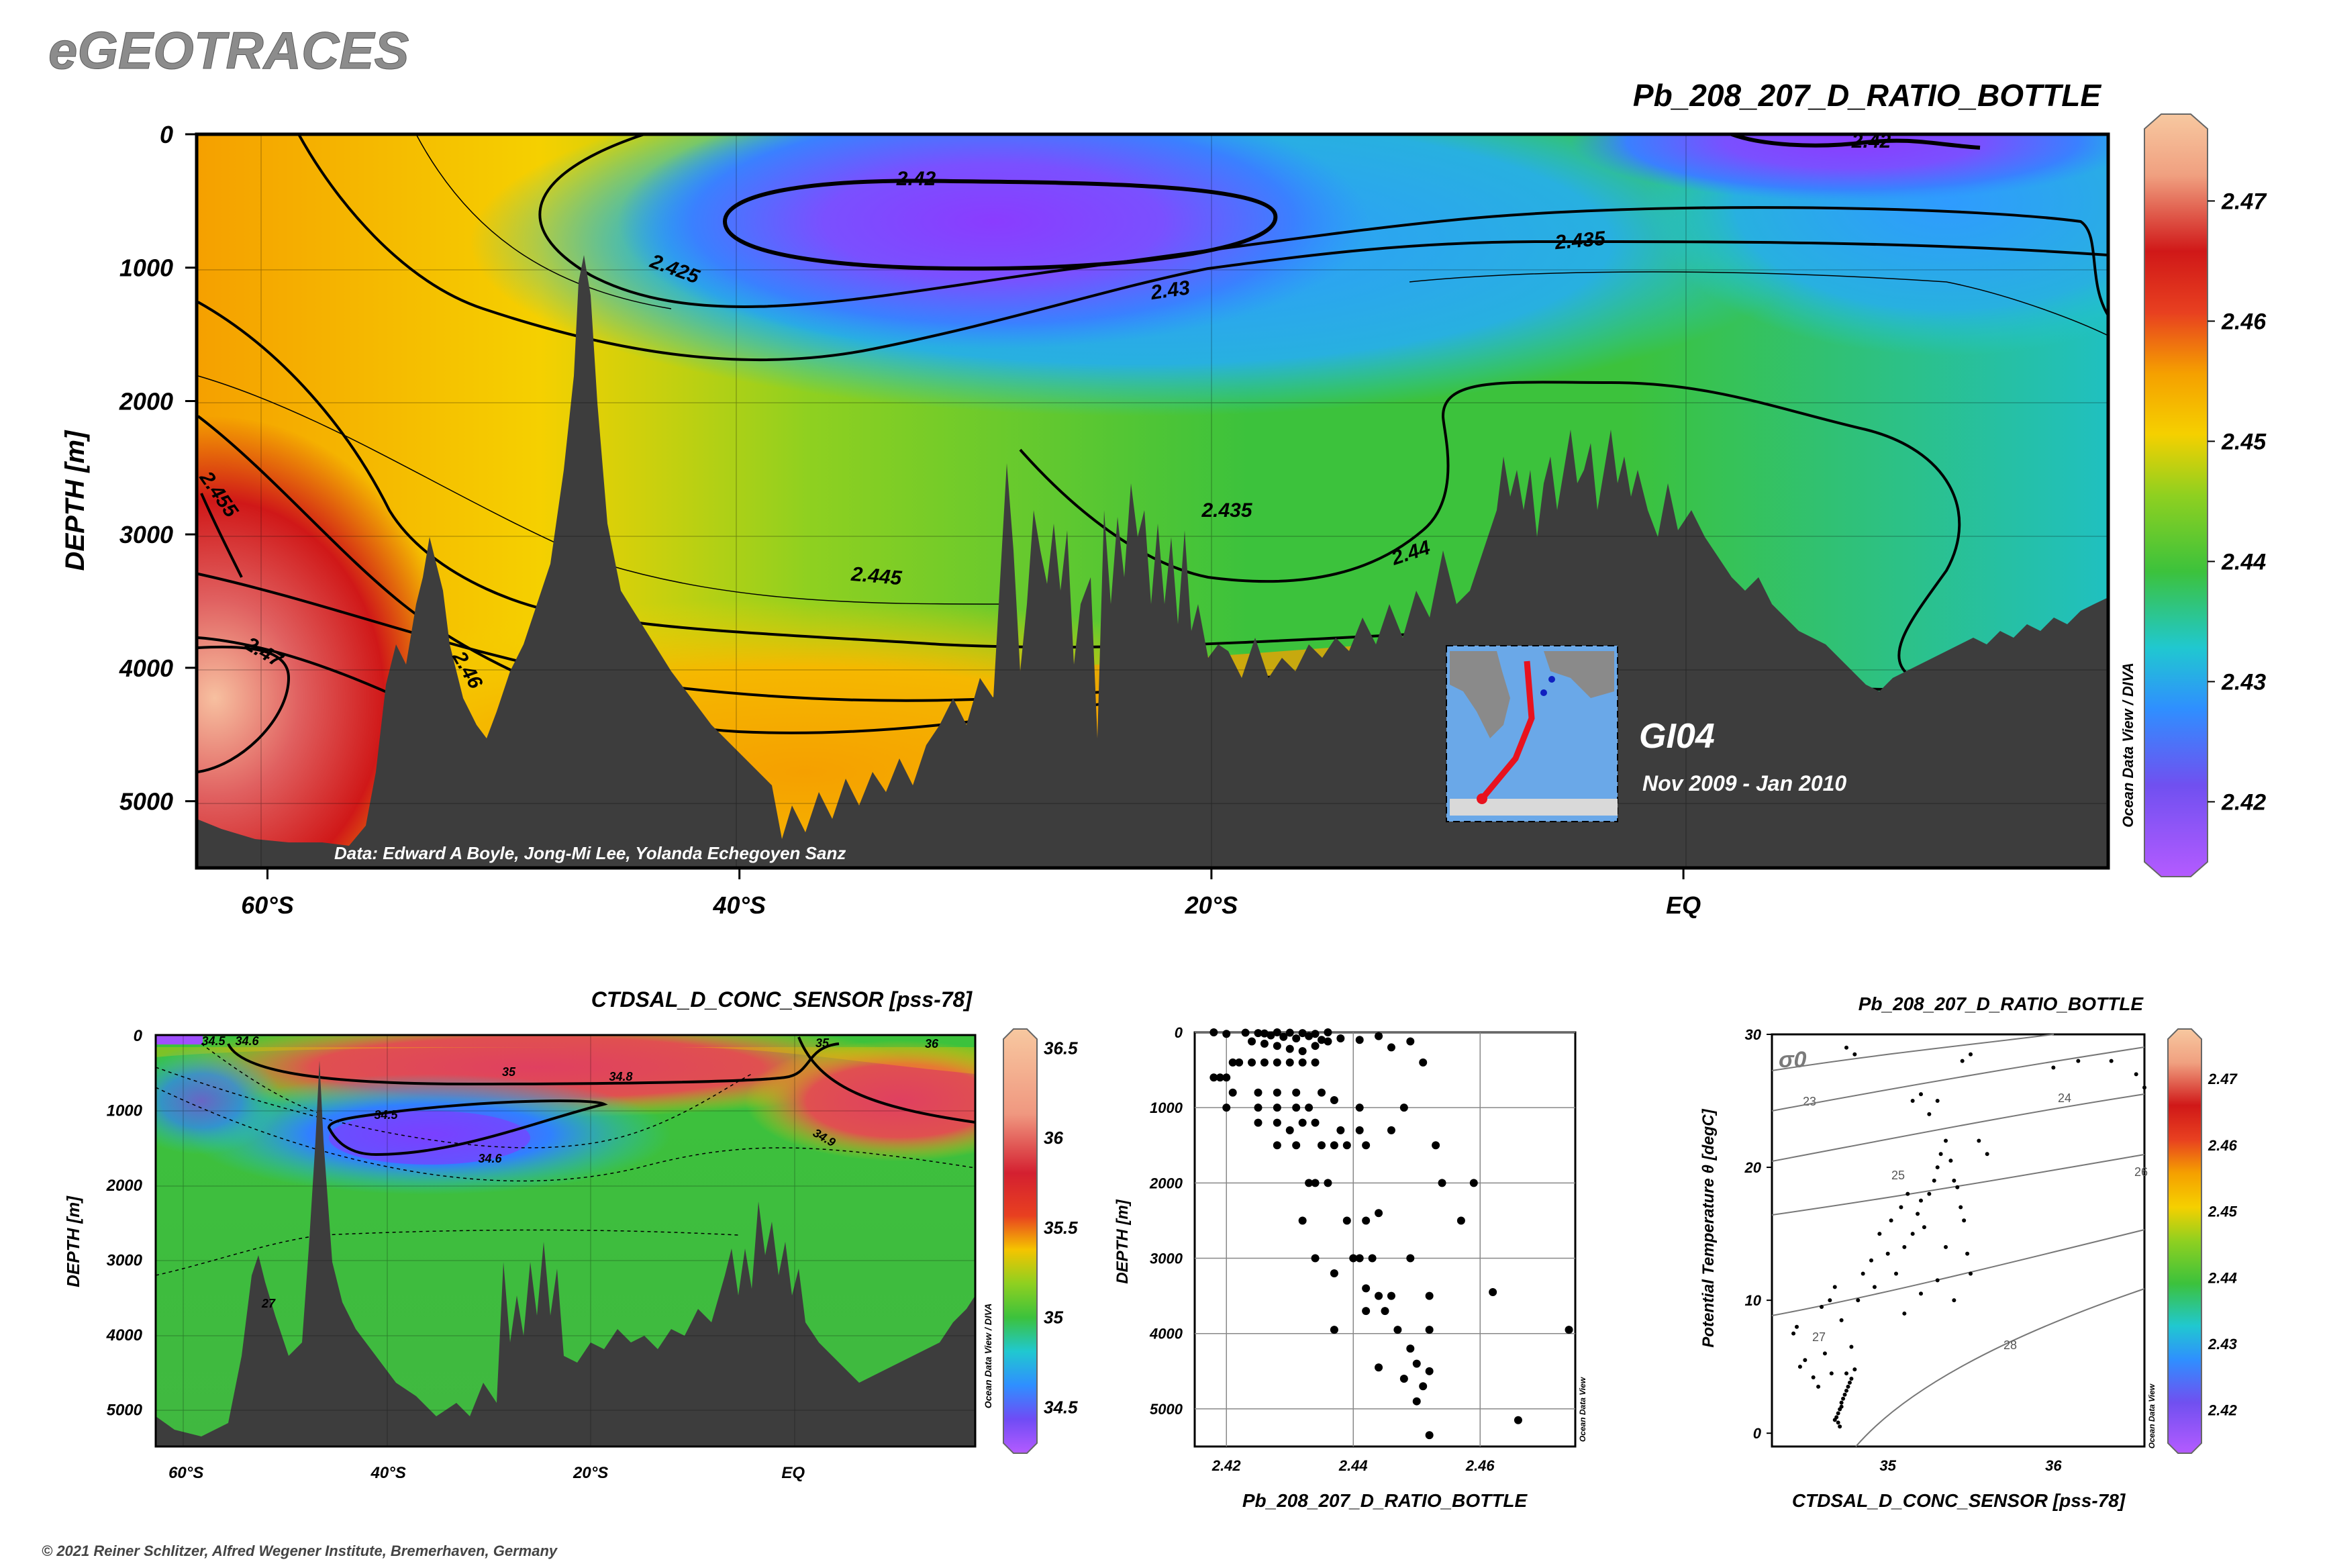 This screenshot has width=2327, height=1568. Describe the element at coordinates (179, 1040) in the screenshot. I see `salinity-surface-purple-left` at that location.